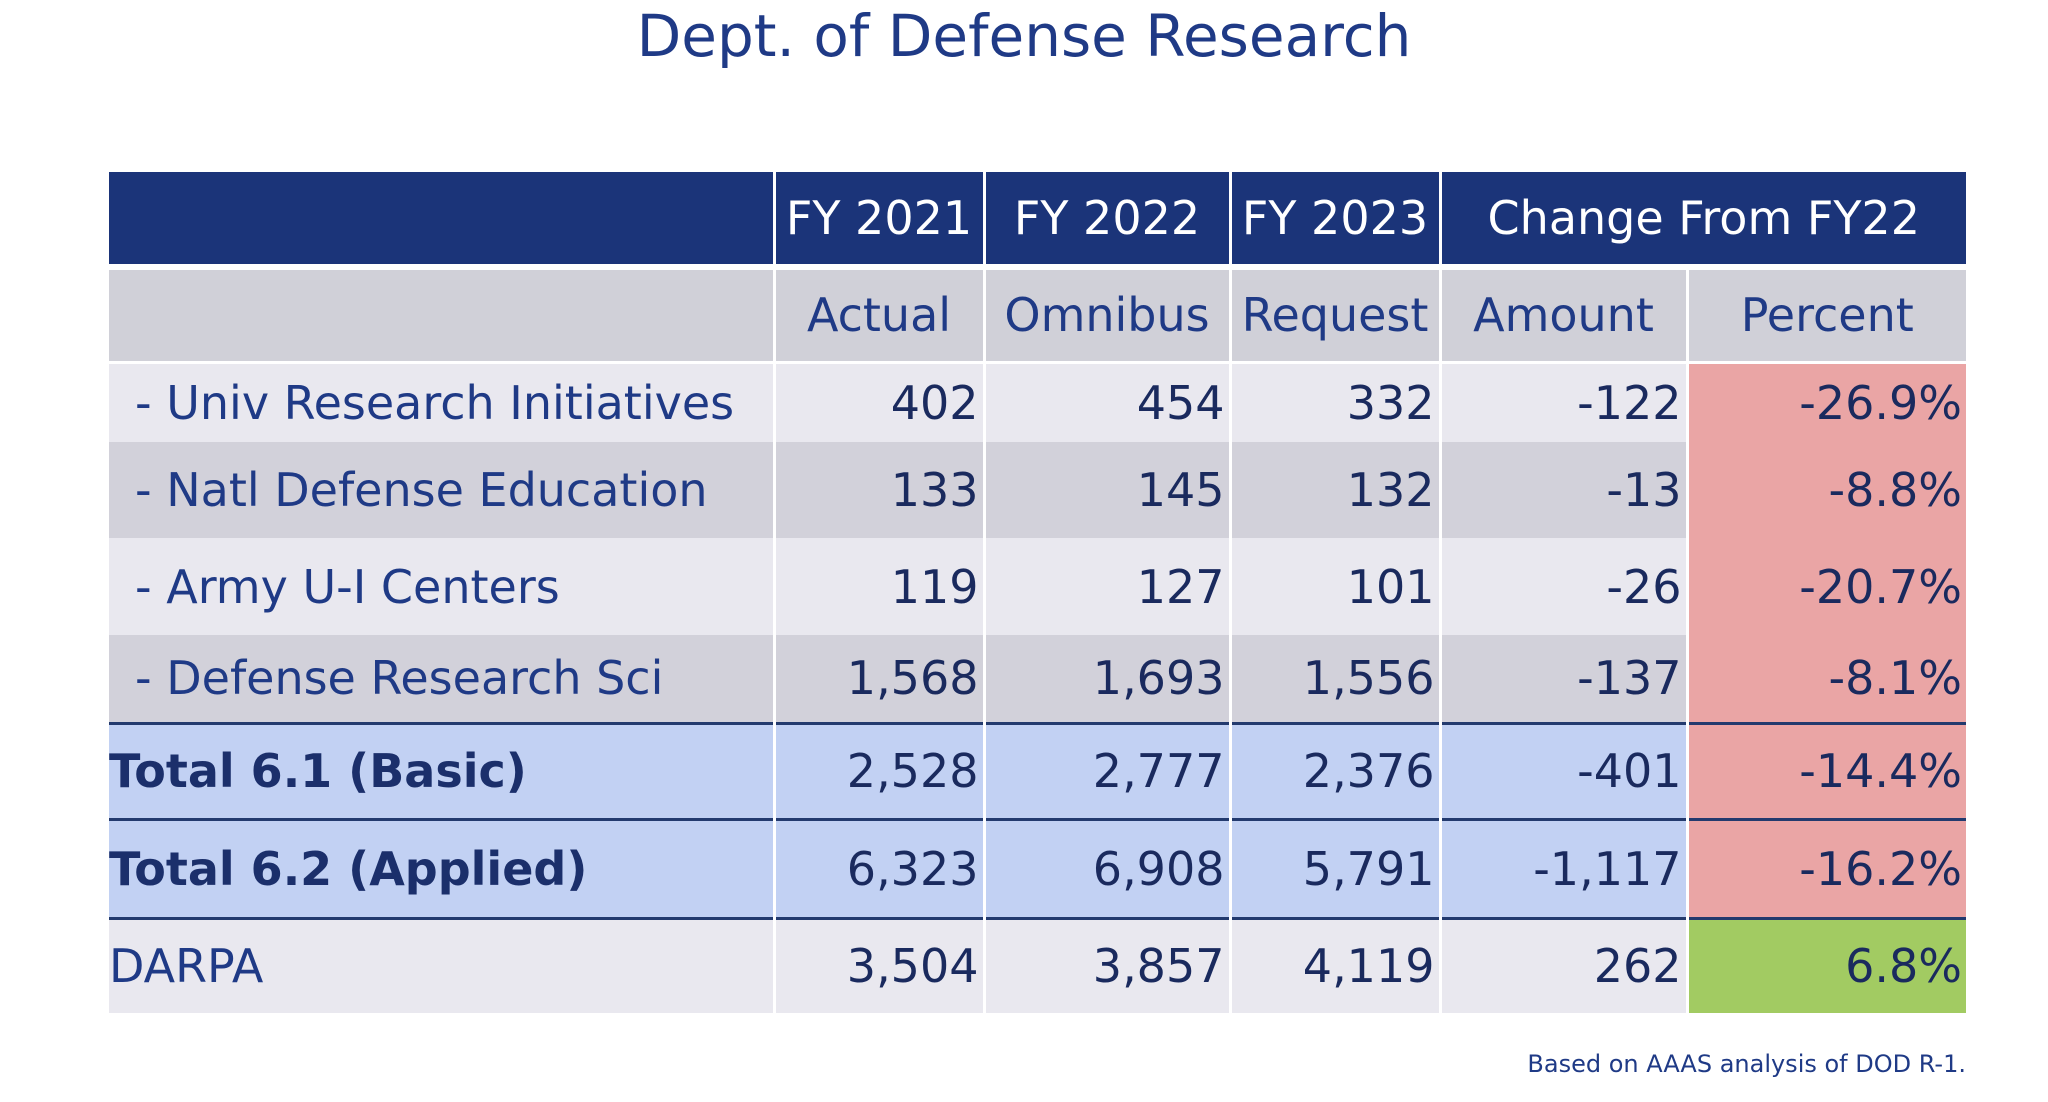 The image size is (2048, 1102). Describe the element at coordinates (1336, 221) in the screenshot. I see `header-fy2023: FY 2023` at that location.